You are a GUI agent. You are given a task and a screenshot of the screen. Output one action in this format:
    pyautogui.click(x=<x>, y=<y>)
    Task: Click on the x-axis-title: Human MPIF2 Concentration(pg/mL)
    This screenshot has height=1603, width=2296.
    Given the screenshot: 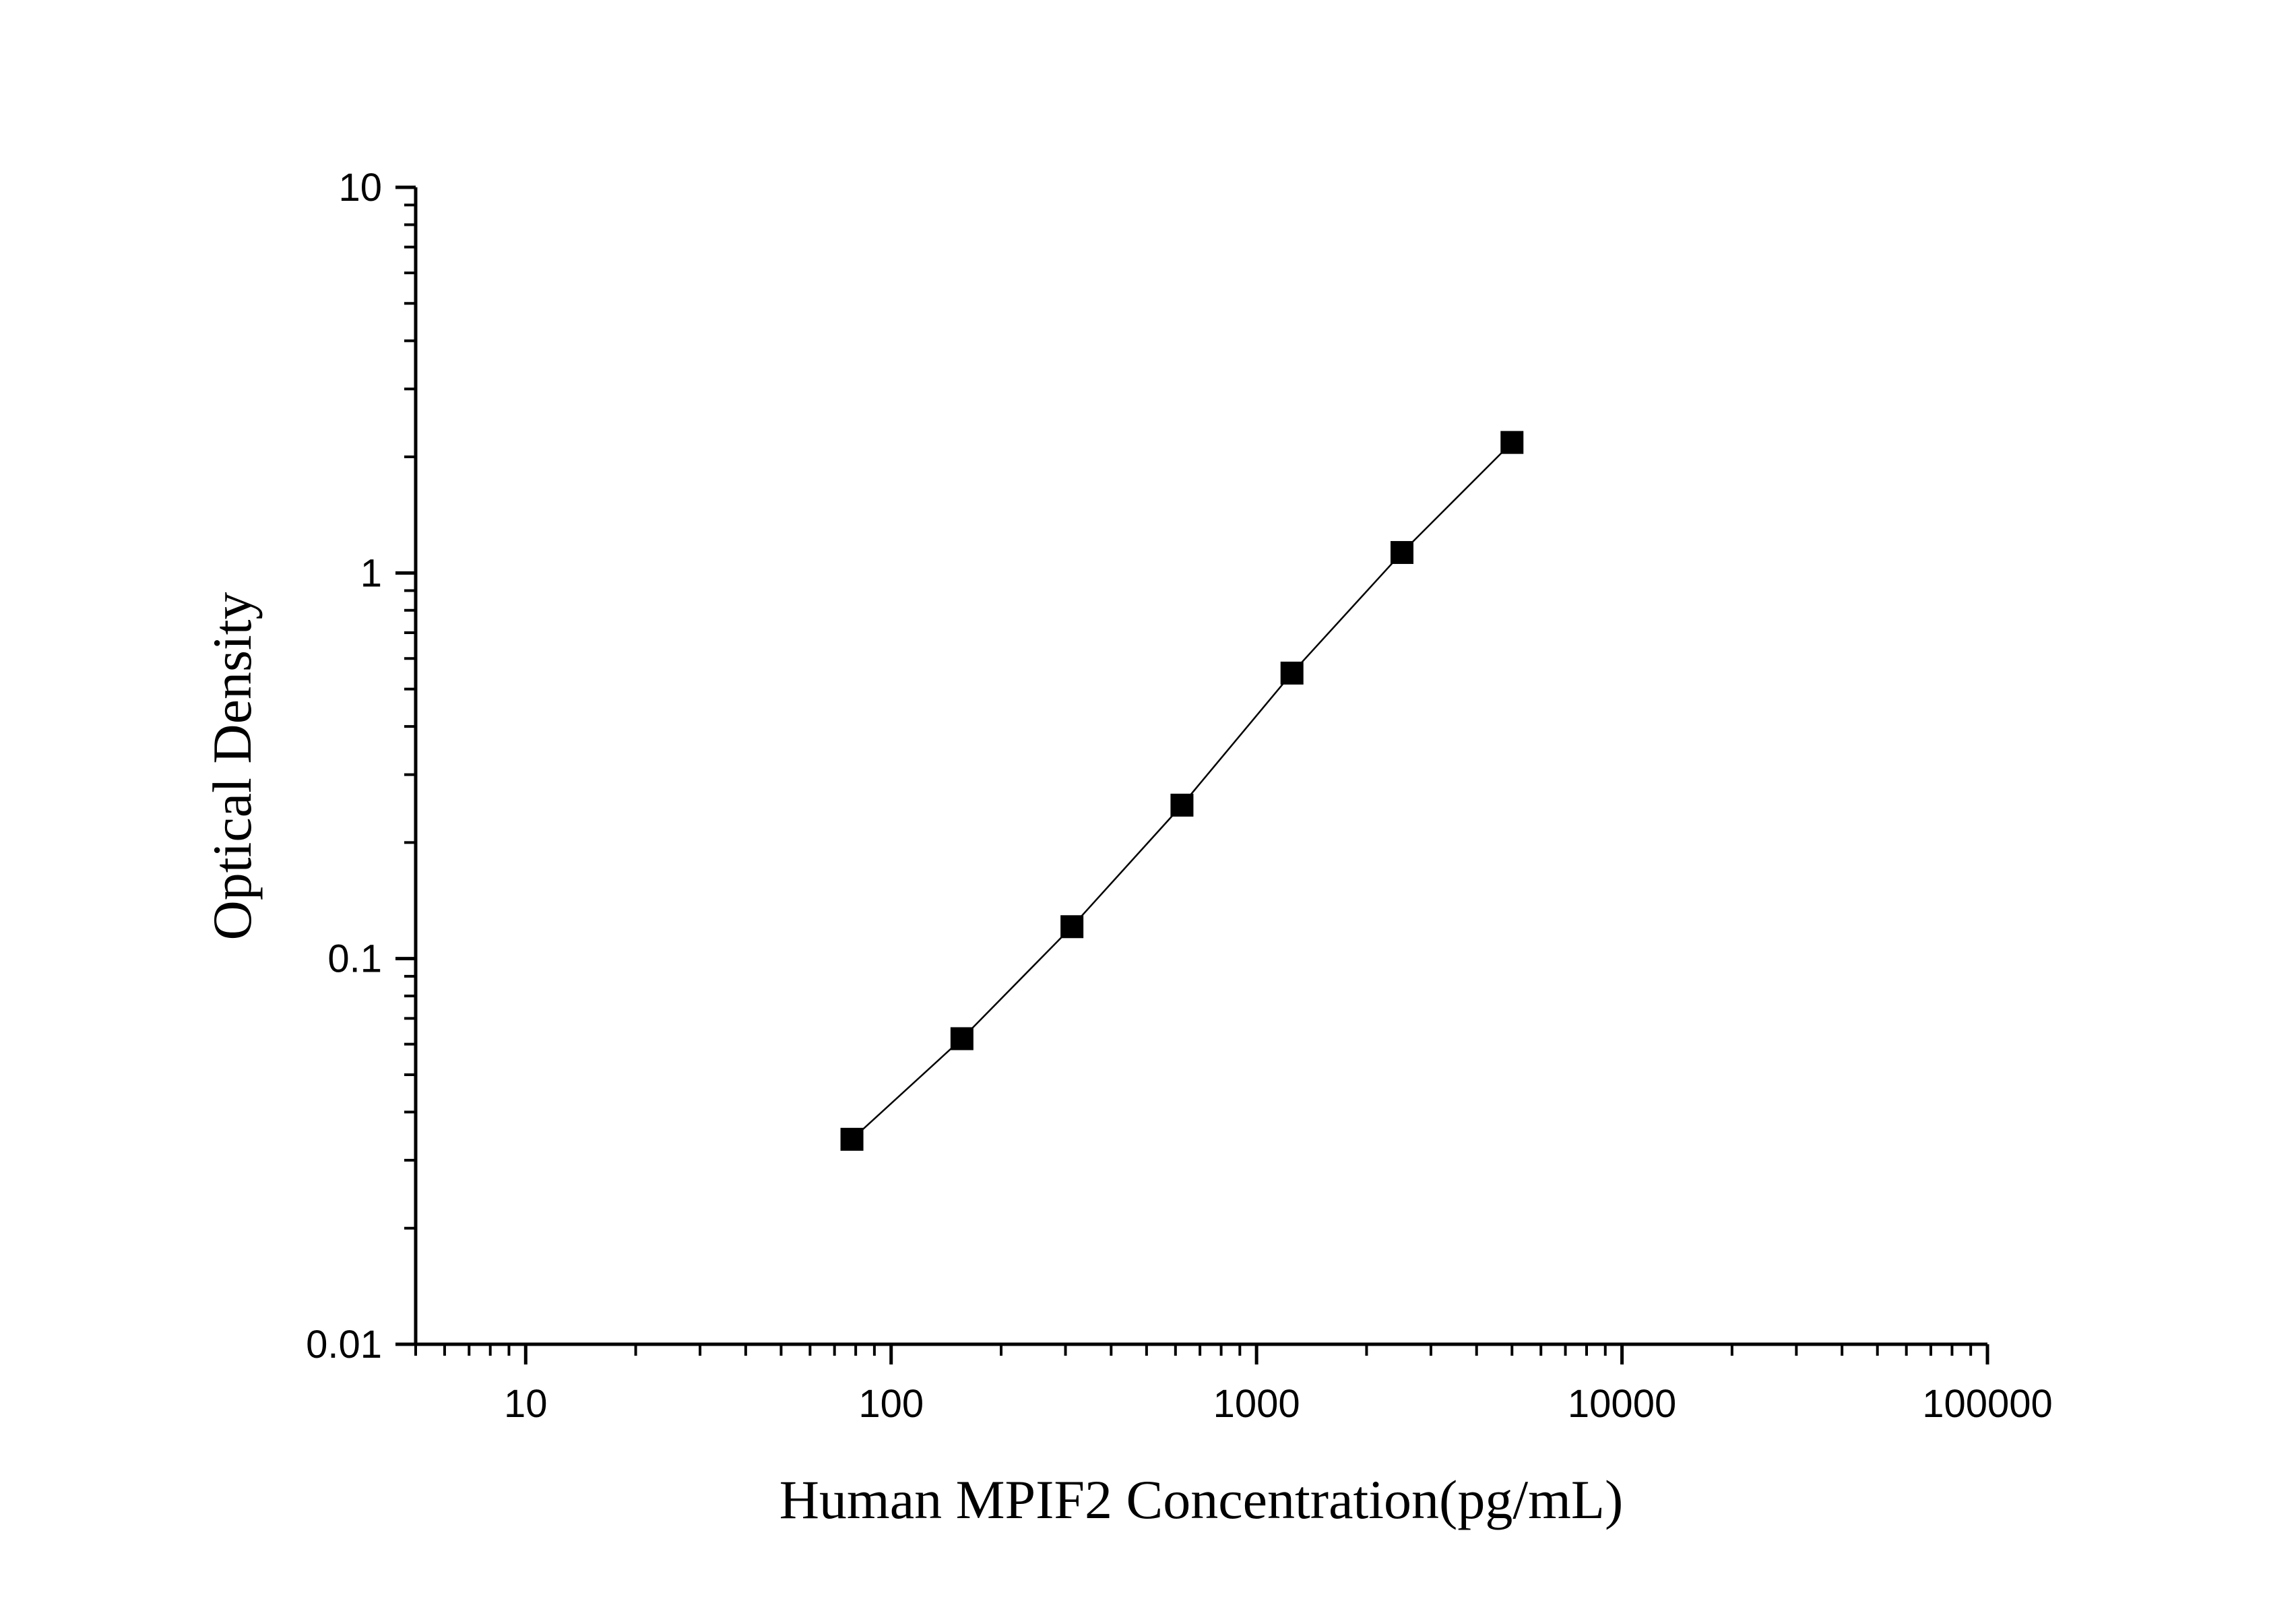 What is the action you would take?
    pyautogui.click(x=1201, y=1499)
    